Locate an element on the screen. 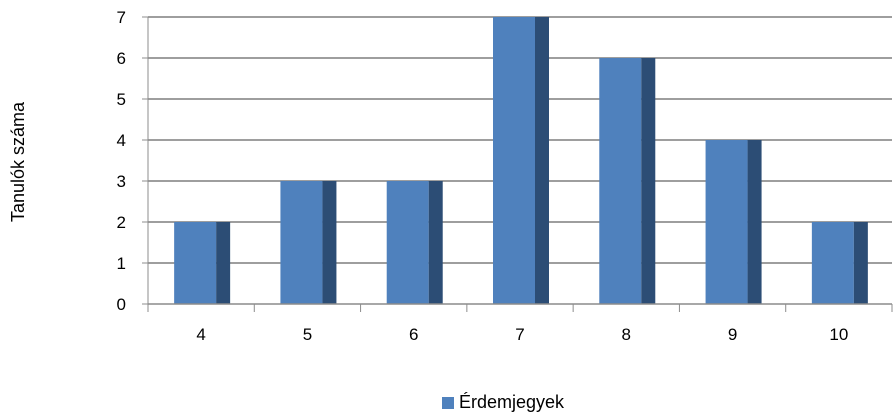 The image size is (896, 419). x-tick-label: 8 is located at coordinates (626, 334).